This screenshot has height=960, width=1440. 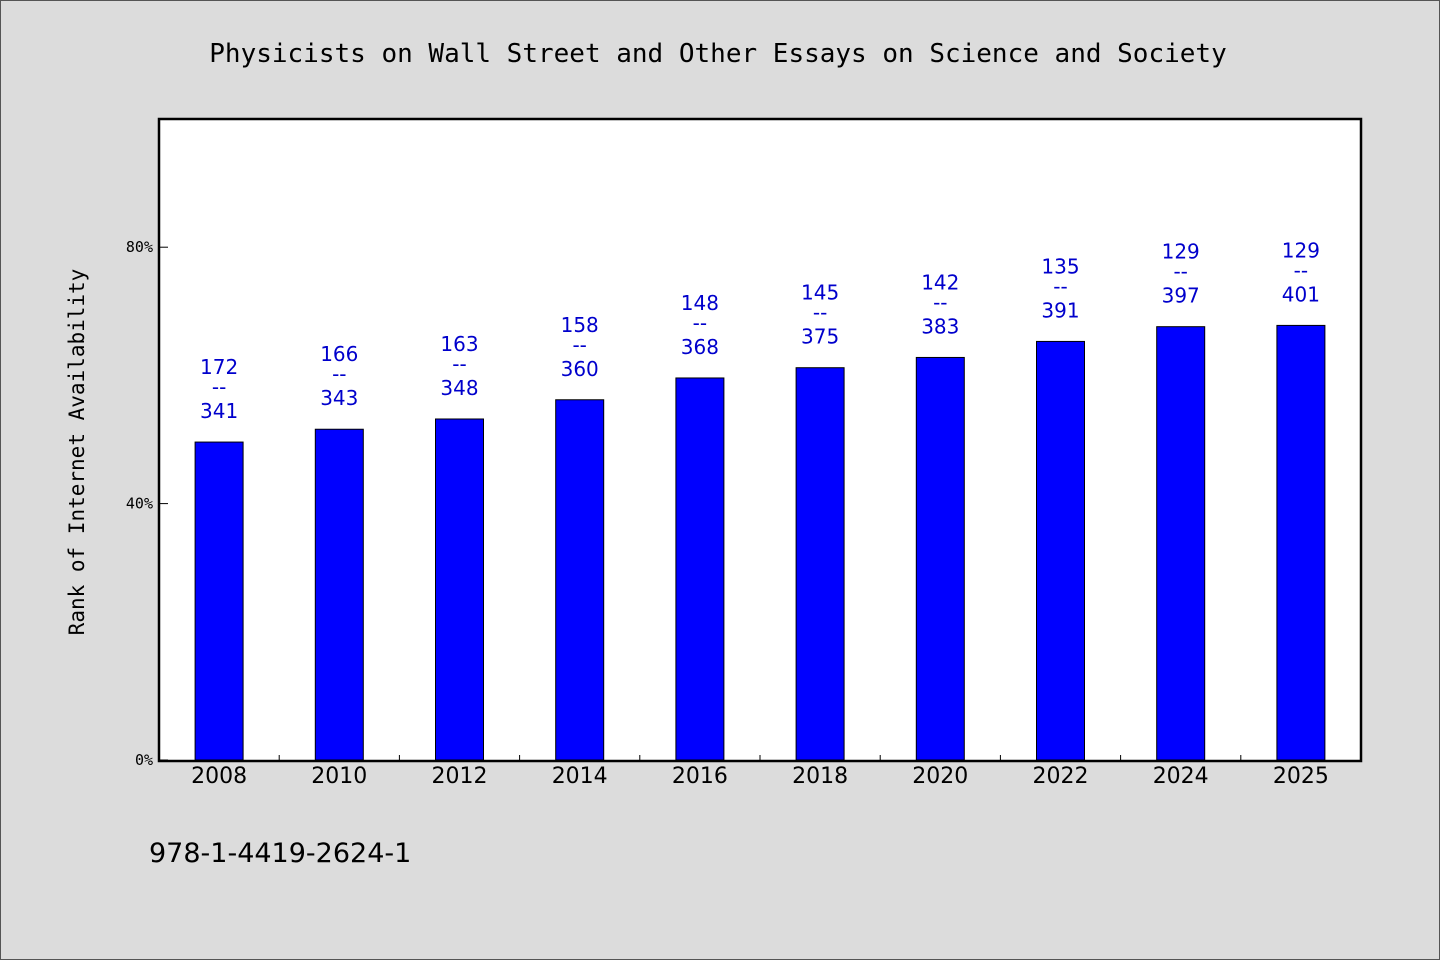 I want to click on x-tick-label: 2025, so click(x=1301, y=776).